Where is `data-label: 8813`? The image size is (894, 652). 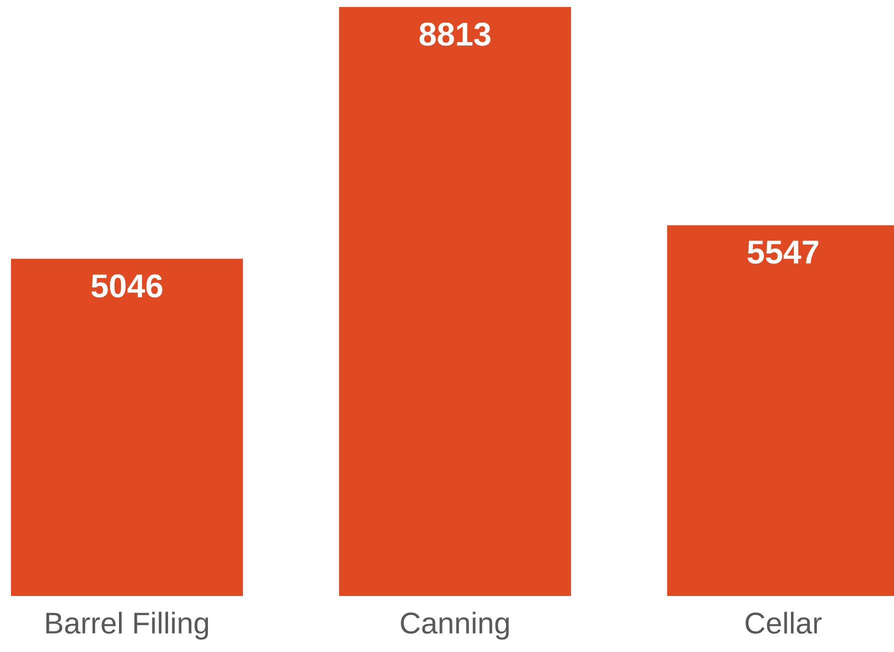 data-label: 8813 is located at coordinates (455, 34).